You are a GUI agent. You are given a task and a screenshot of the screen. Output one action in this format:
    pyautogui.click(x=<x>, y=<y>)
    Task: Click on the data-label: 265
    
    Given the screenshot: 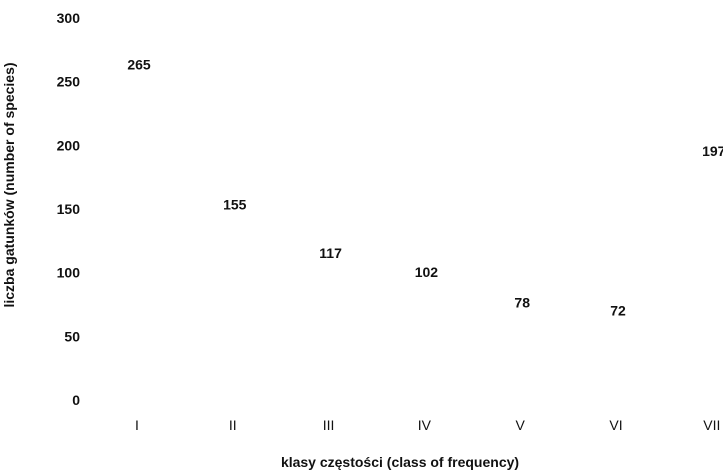 What is the action you would take?
    pyautogui.click(x=139, y=65)
    